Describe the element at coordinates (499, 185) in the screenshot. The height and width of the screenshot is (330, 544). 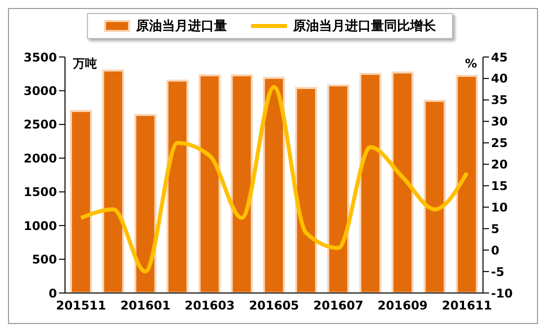
I see `y2-tick-label: 15` at that location.